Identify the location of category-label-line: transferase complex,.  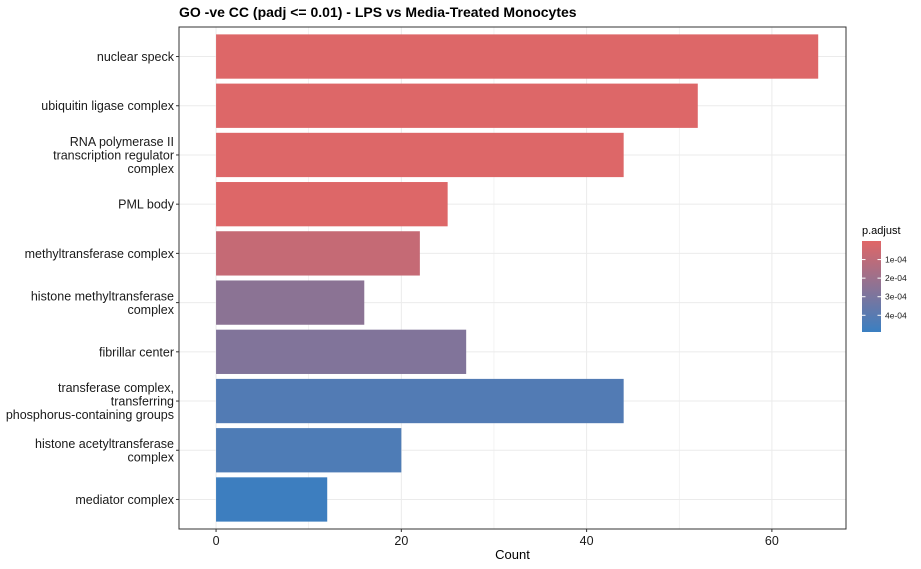
(116, 388).